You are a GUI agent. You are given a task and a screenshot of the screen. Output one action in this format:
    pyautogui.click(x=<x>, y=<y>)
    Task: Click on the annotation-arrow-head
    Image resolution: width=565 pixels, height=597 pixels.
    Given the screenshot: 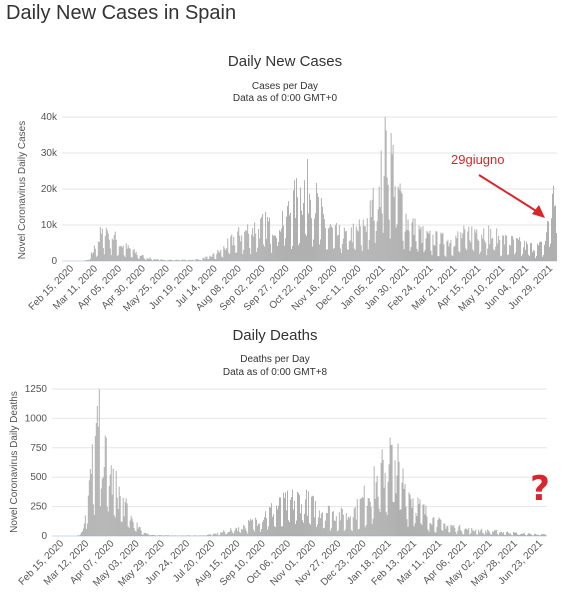 What is the action you would take?
    pyautogui.click(x=538, y=211)
    